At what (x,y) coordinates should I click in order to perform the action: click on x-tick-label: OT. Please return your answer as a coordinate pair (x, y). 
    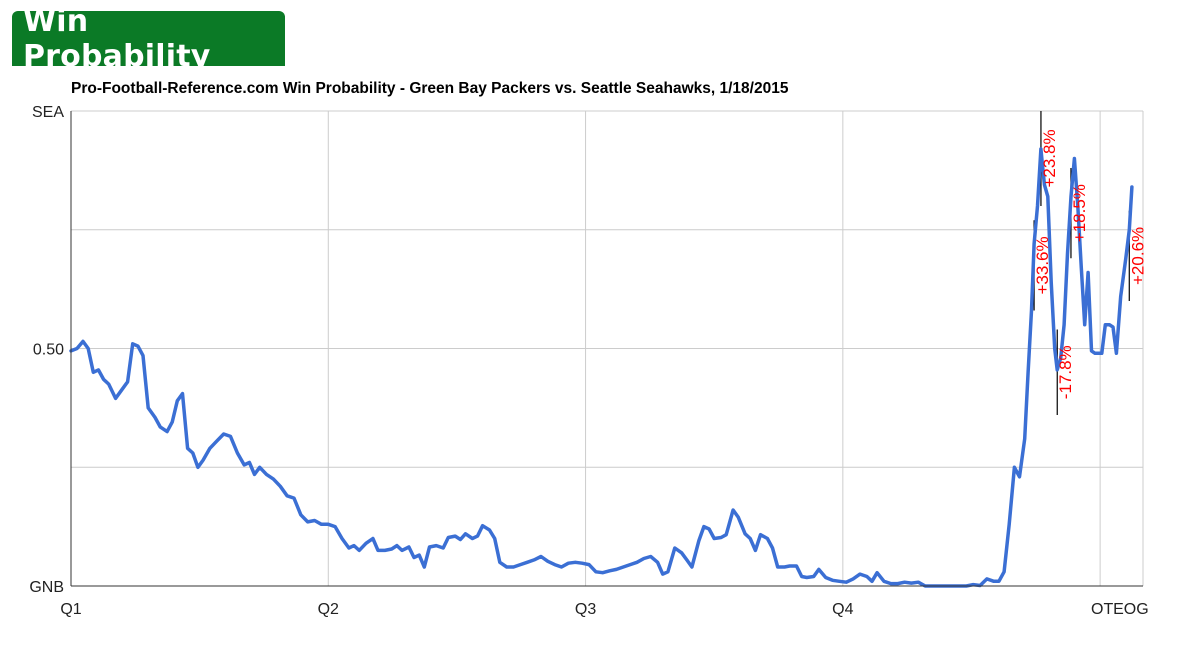
    Looking at the image, I should click on (1102, 609).